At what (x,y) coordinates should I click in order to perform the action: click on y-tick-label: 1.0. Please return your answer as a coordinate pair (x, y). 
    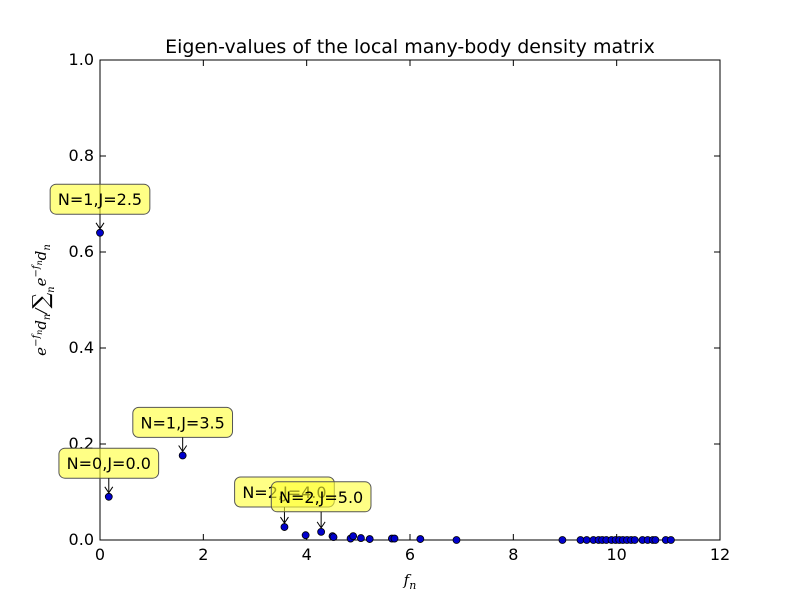
    Looking at the image, I should click on (81, 59).